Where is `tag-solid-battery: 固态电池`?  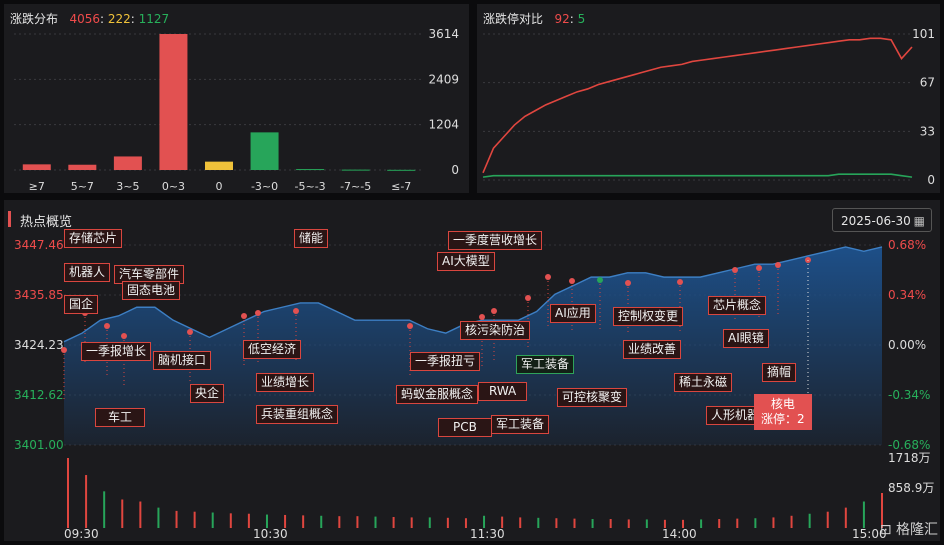
tag-solid-battery: 固态电池 is located at coordinates (151, 290).